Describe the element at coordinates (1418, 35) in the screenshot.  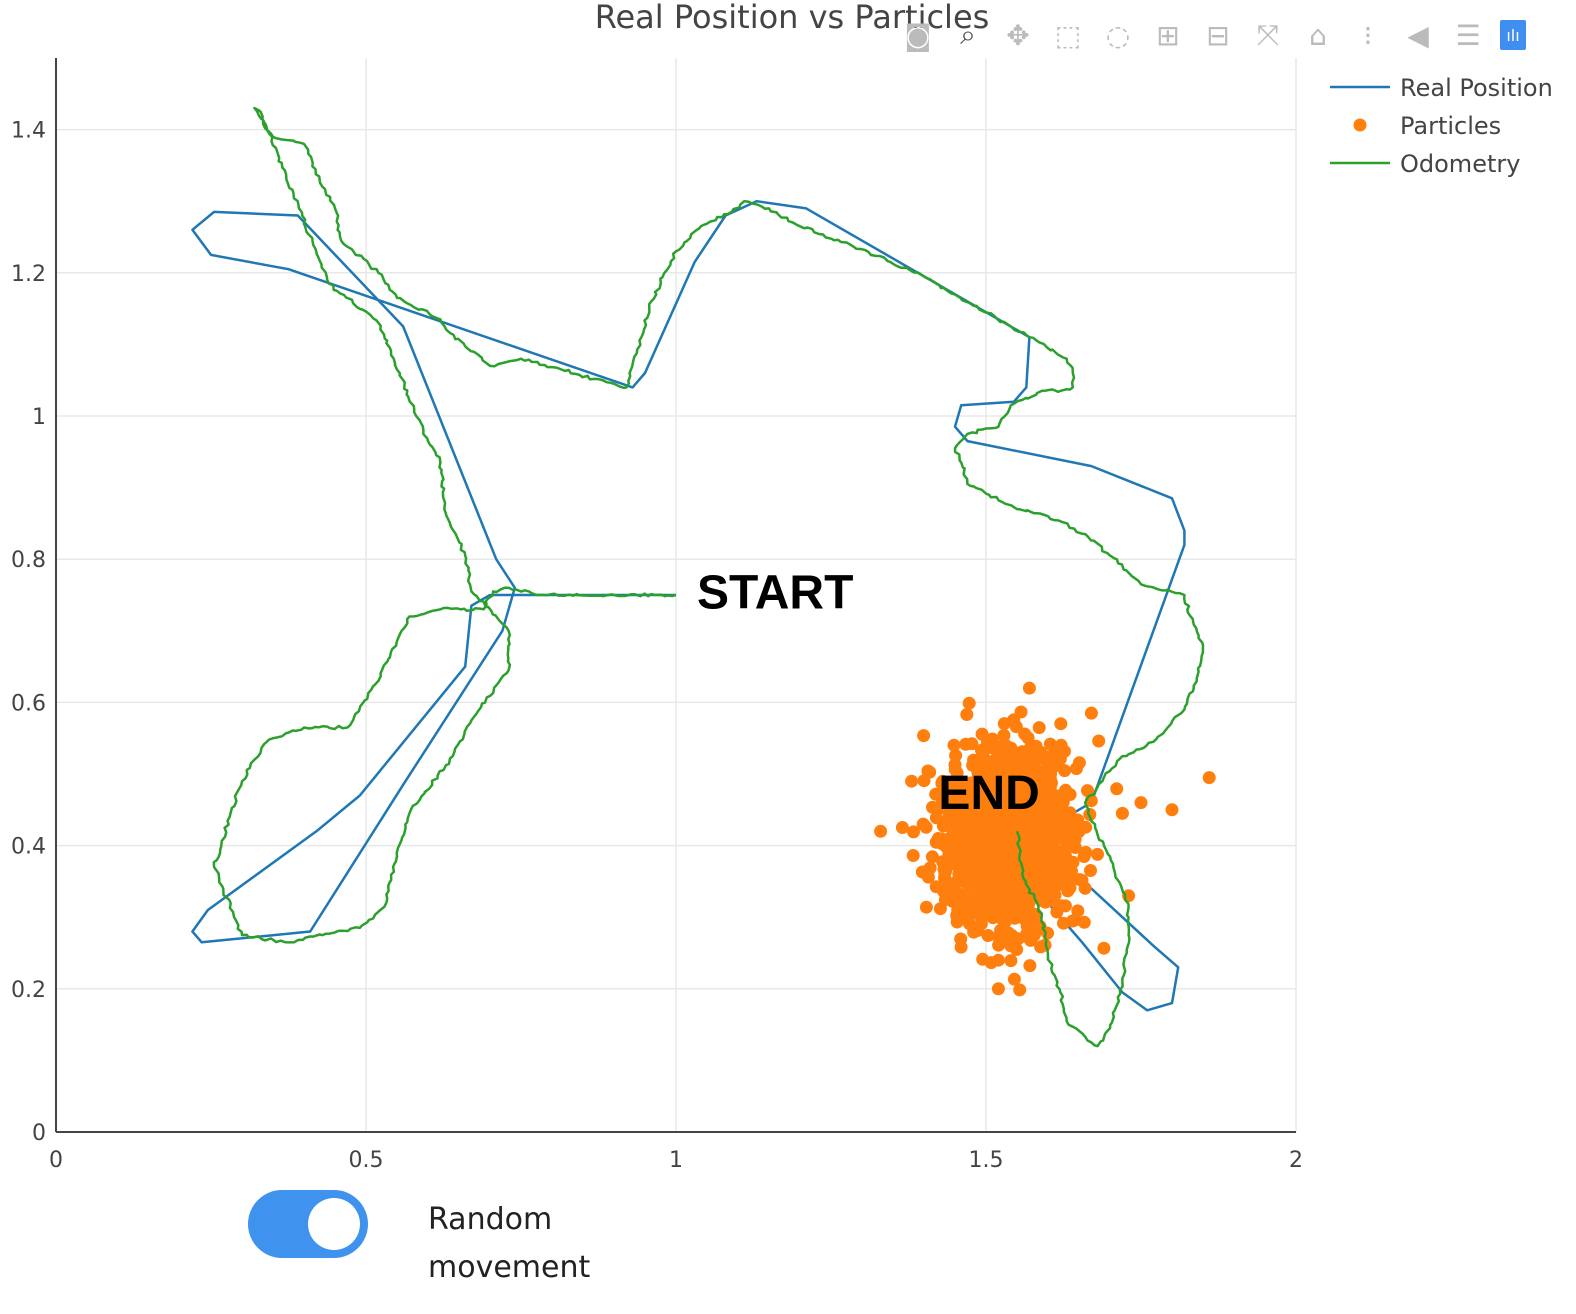
I see `hover-closest-icon: ◀` at that location.